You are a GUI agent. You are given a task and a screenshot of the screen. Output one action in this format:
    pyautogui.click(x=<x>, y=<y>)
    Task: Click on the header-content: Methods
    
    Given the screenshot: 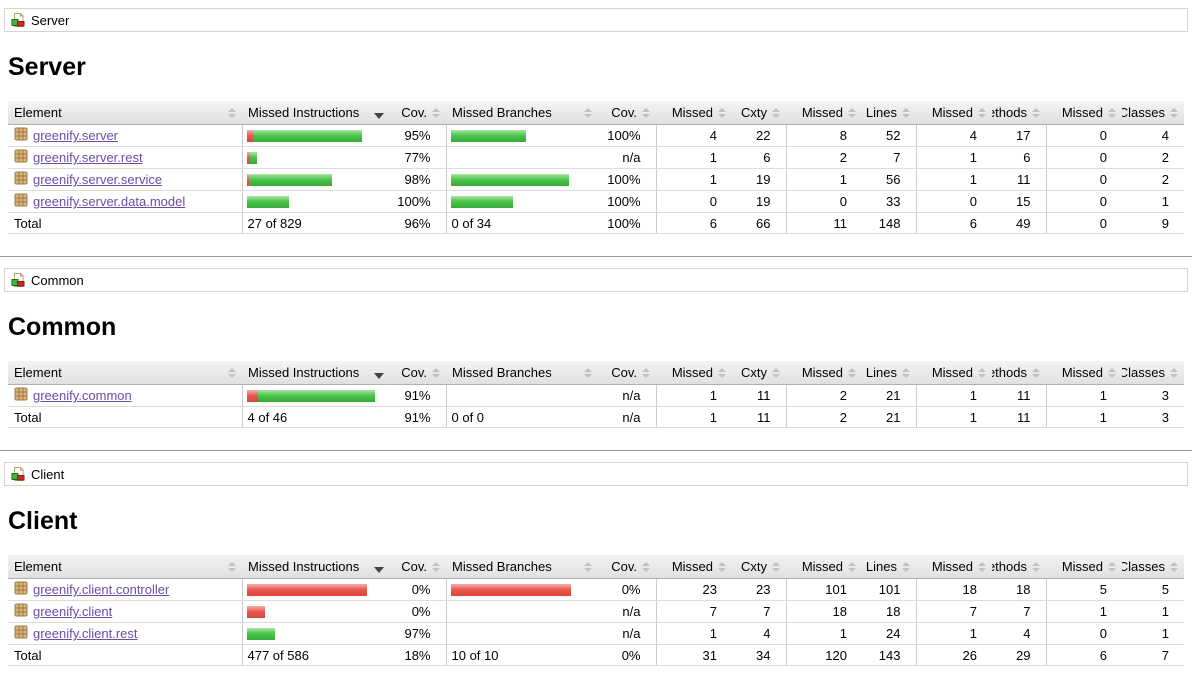 What is the action you would take?
    pyautogui.click(x=1016, y=372)
    